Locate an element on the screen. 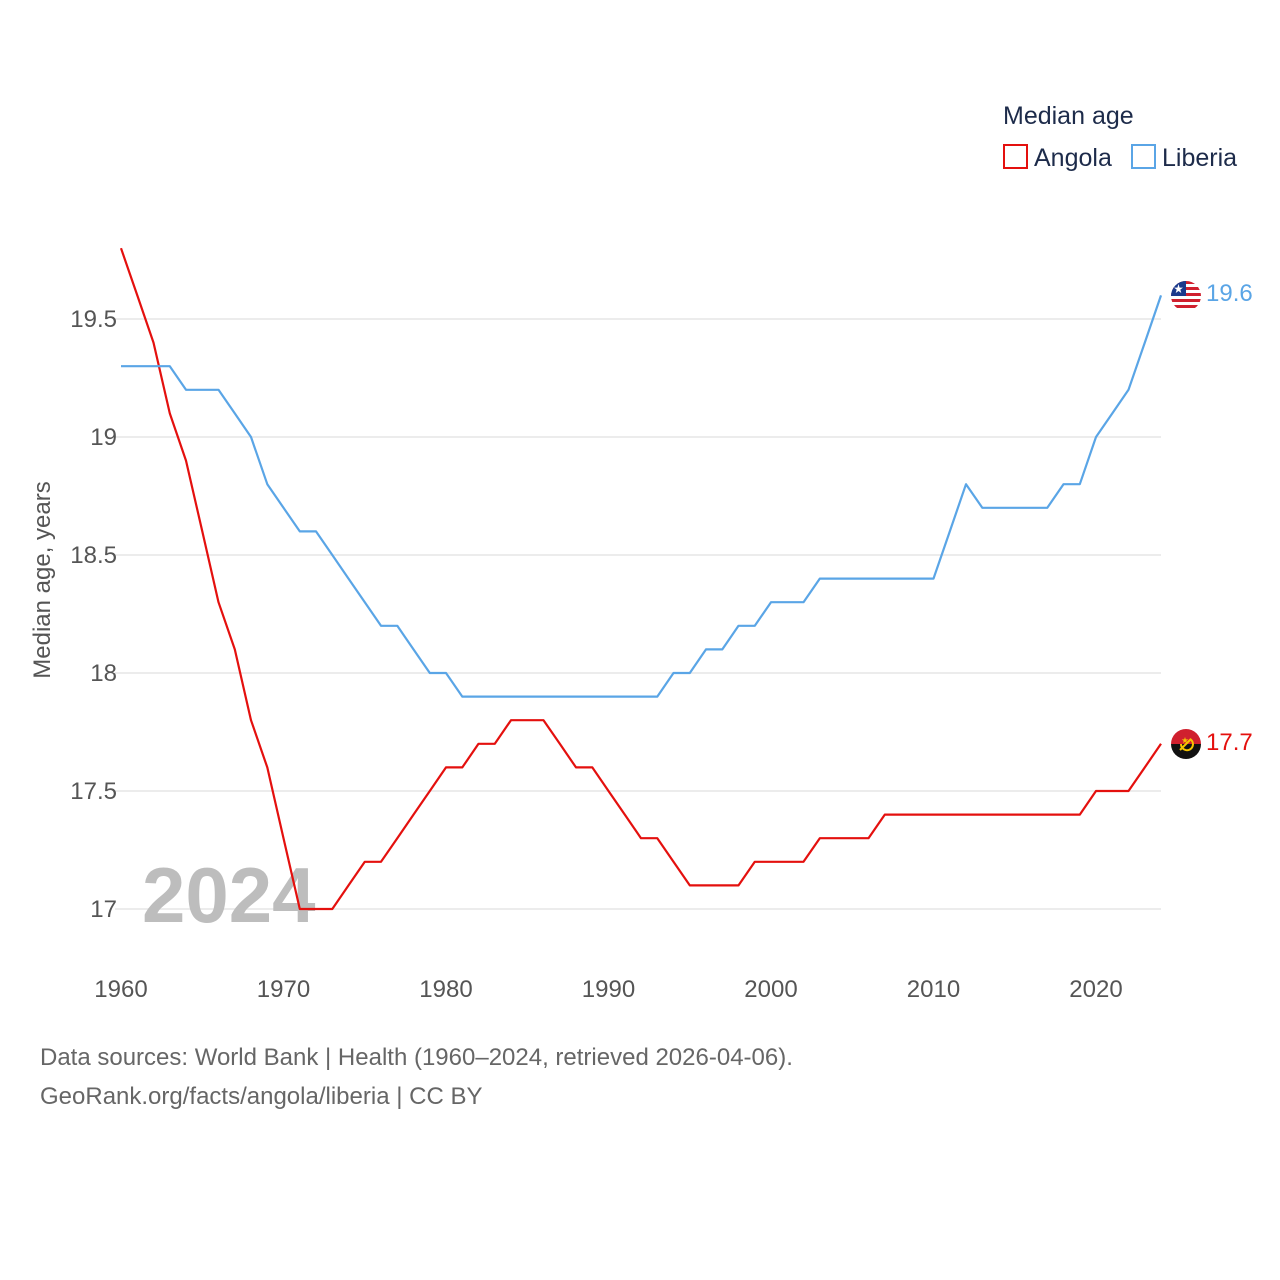 The image size is (1280, 1280). end-label-angola: 17.7 is located at coordinates (1229, 742).